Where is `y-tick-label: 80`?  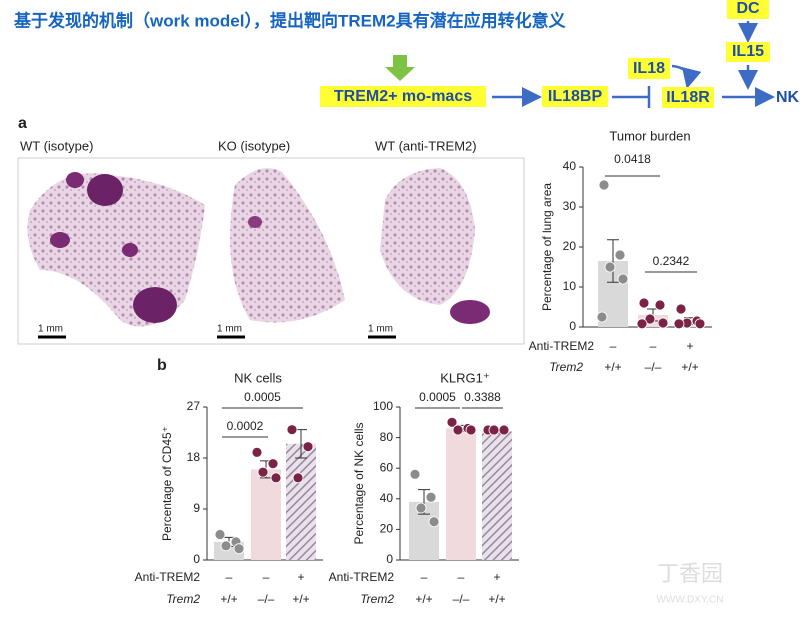
y-tick-label: 80 is located at coordinates (387, 437).